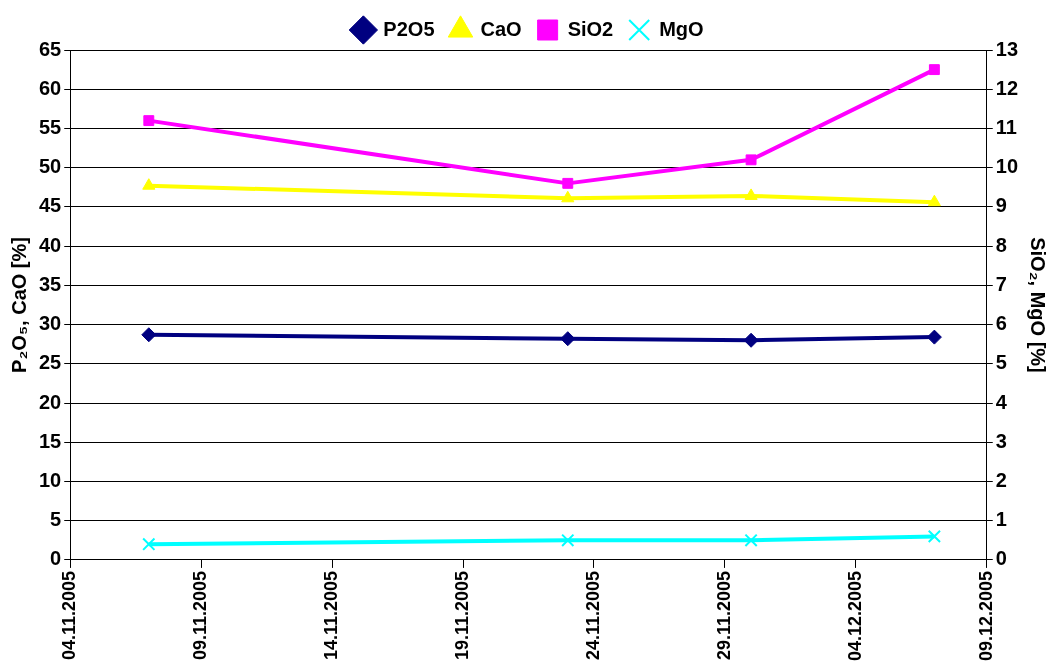 The height and width of the screenshot is (668, 1061). Describe the element at coordinates (1001, 440) in the screenshot. I see `y2-tick-label: 3` at that location.